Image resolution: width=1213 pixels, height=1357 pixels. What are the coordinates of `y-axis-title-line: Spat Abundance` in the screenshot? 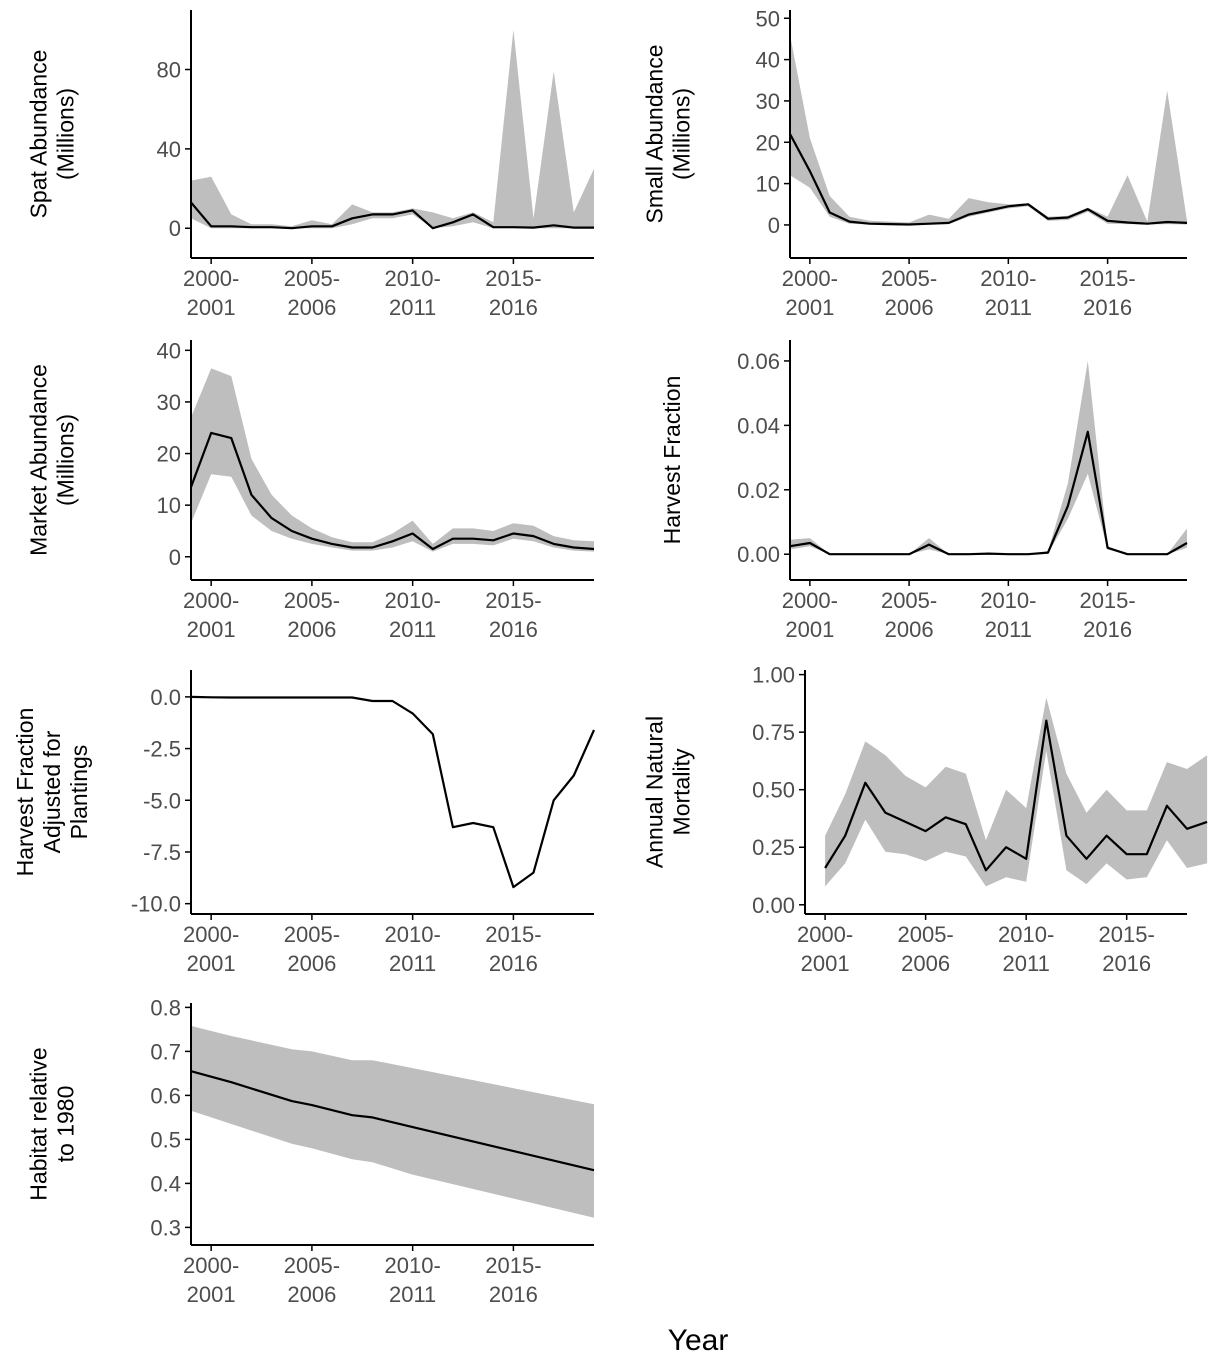 It's located at (39, 134).